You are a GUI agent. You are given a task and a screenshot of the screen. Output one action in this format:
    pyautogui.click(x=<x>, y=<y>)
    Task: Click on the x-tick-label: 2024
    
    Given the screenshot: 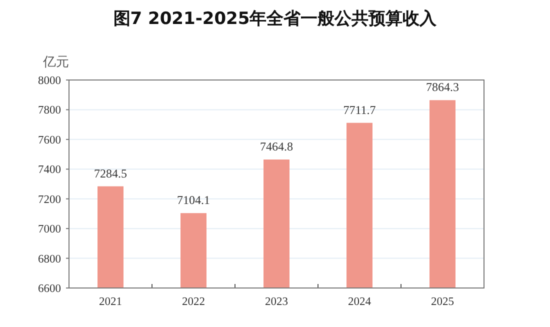 What is the action you would take?
    pyautogui.click(x=360, y=302)
    